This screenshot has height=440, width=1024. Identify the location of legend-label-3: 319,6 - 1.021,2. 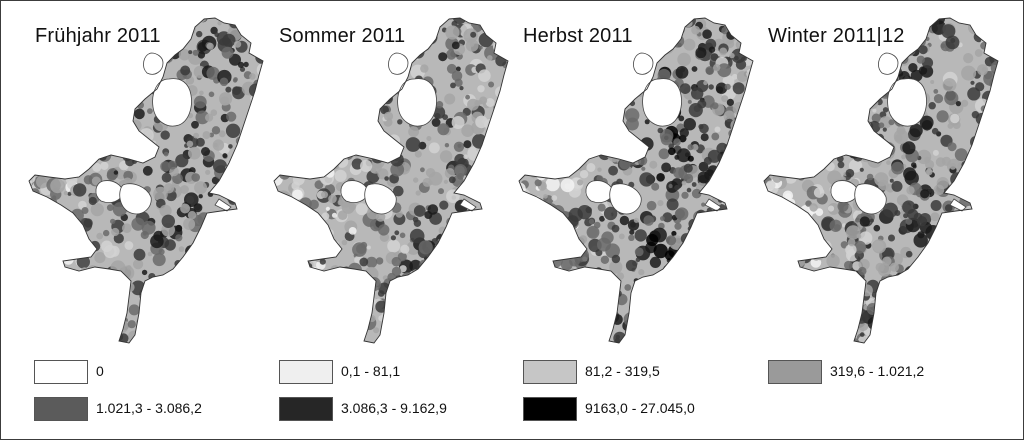
(877, 371).